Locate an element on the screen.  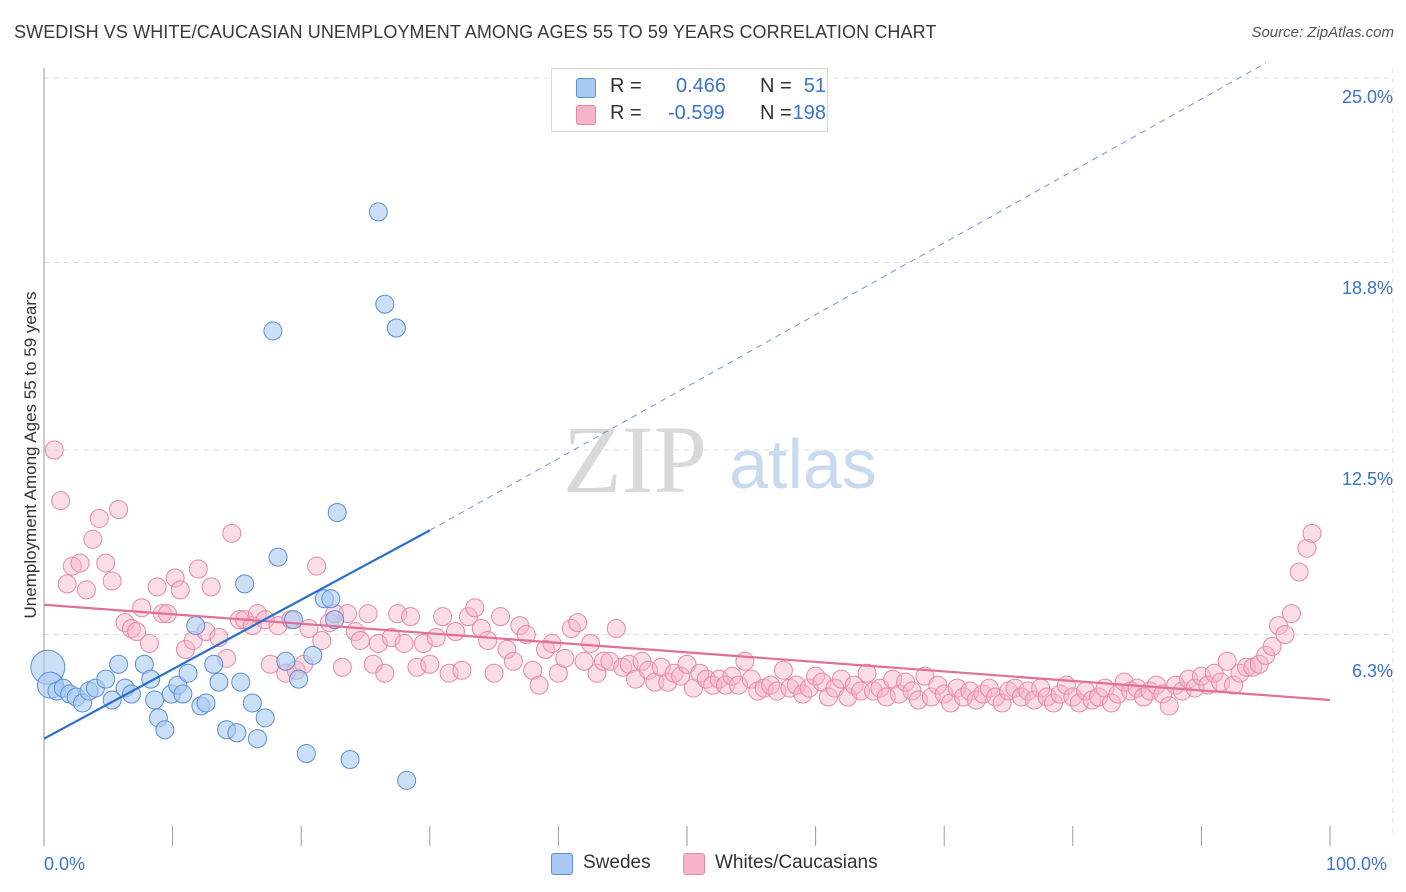
correlation-legend: R = 0.466 N = 51 R = -0.599 N = 198 is located at coordinates (689, 100).